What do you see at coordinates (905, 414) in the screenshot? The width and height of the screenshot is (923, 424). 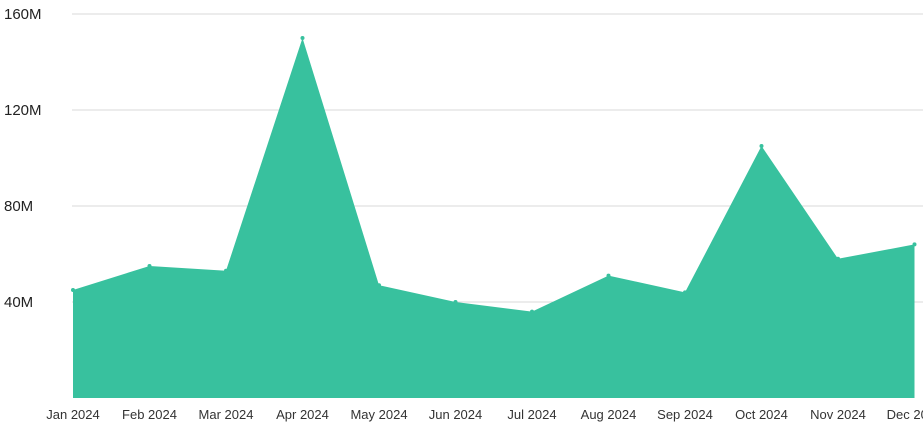 I see `x-tick-label: Dec 2024` at bounding box center [905, 414].